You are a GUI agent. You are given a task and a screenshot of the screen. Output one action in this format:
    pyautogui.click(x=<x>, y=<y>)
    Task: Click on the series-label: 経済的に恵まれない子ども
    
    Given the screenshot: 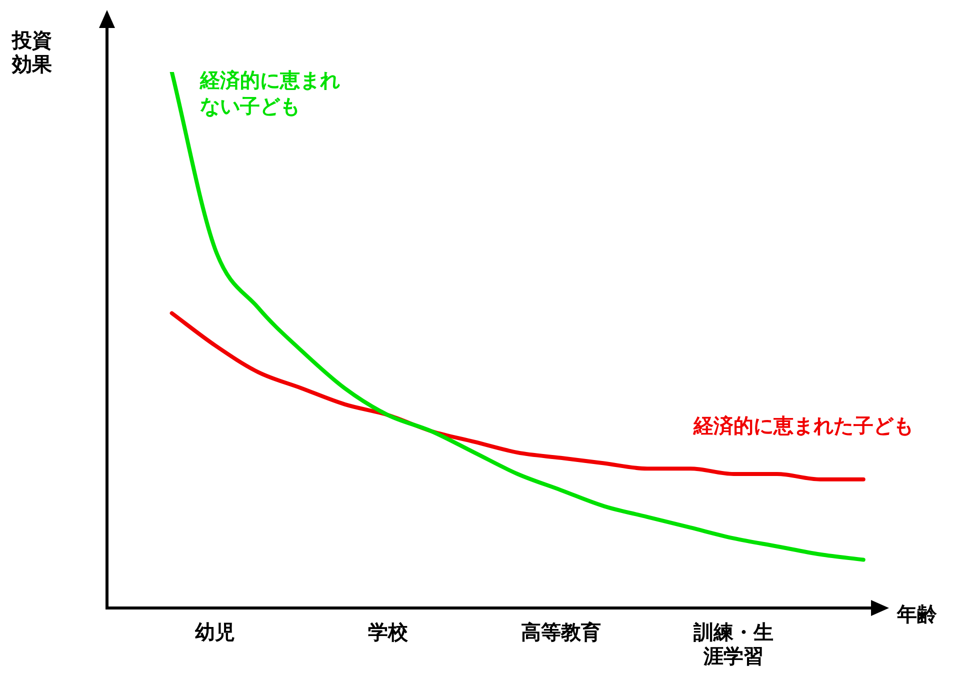 What is the action you would take?
    pyautogui.click(x=269, y=93)
    